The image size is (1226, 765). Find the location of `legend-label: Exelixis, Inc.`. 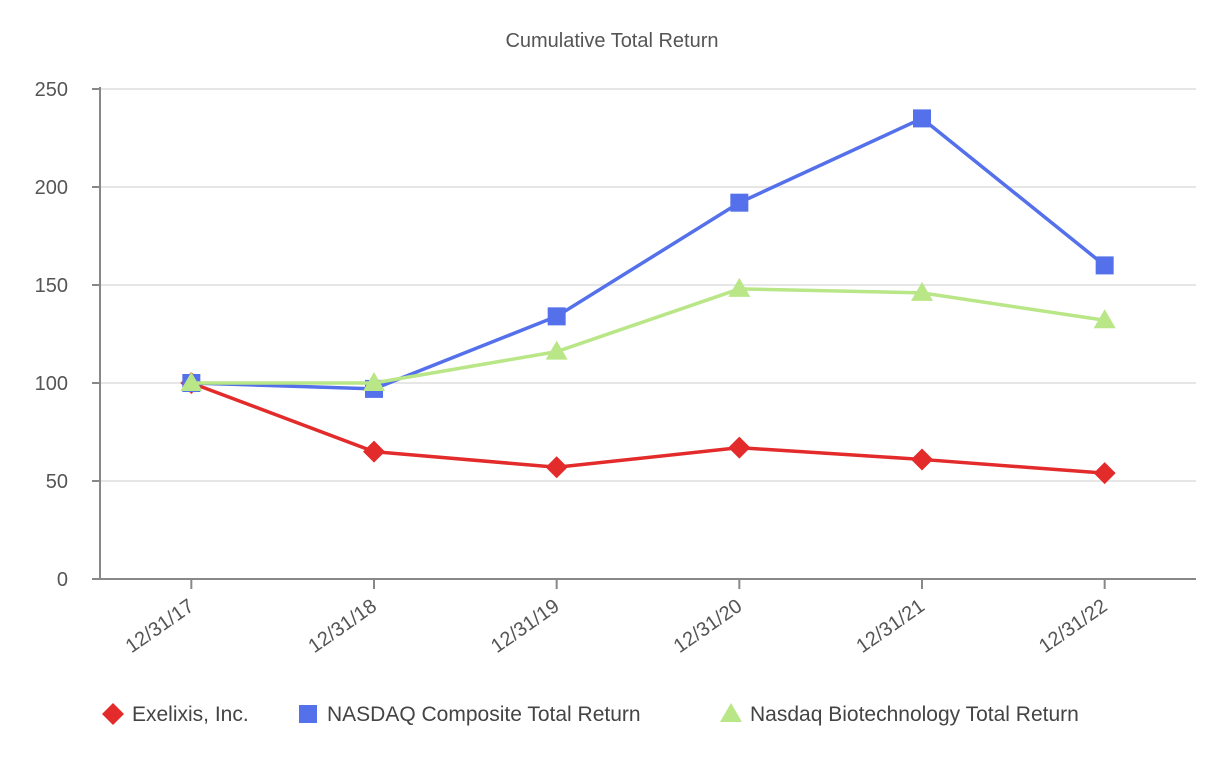

legend-label: Exelixis, Inc. is located at coordinates (190, 714).